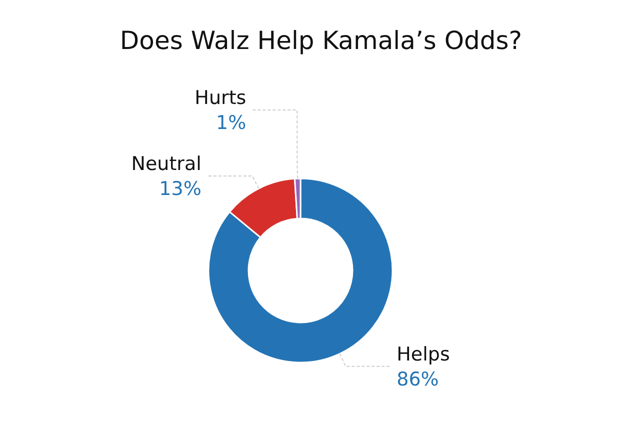 This screenshot has height=424, width=641. What do you see at coordinates (423, 354) in the screenshot?
I see `slice-label: Helps` at bounding box center [423, 354].